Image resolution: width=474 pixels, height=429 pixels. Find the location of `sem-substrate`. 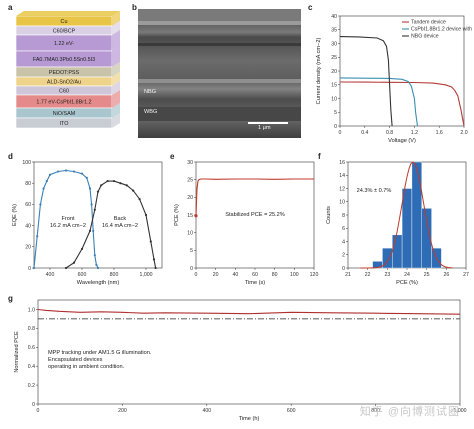

sem-substrate is located at coordinates (219, 114).